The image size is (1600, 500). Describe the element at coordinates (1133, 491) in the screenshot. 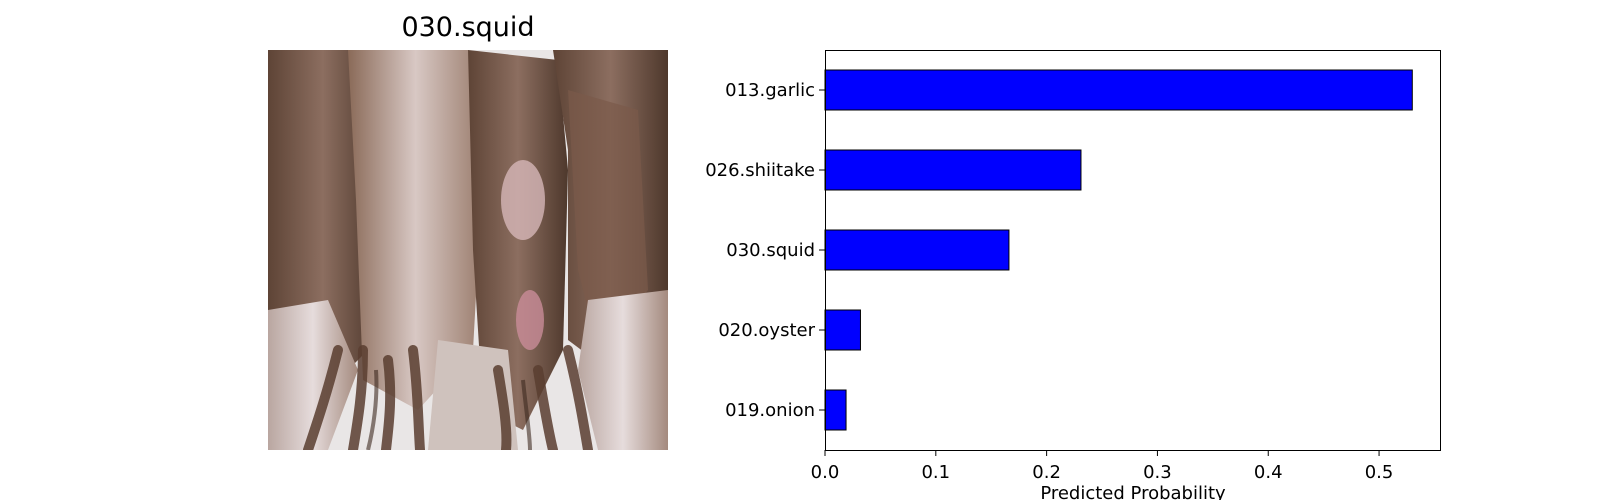

I see `x-axis-label: Predicted Probability` at that location.